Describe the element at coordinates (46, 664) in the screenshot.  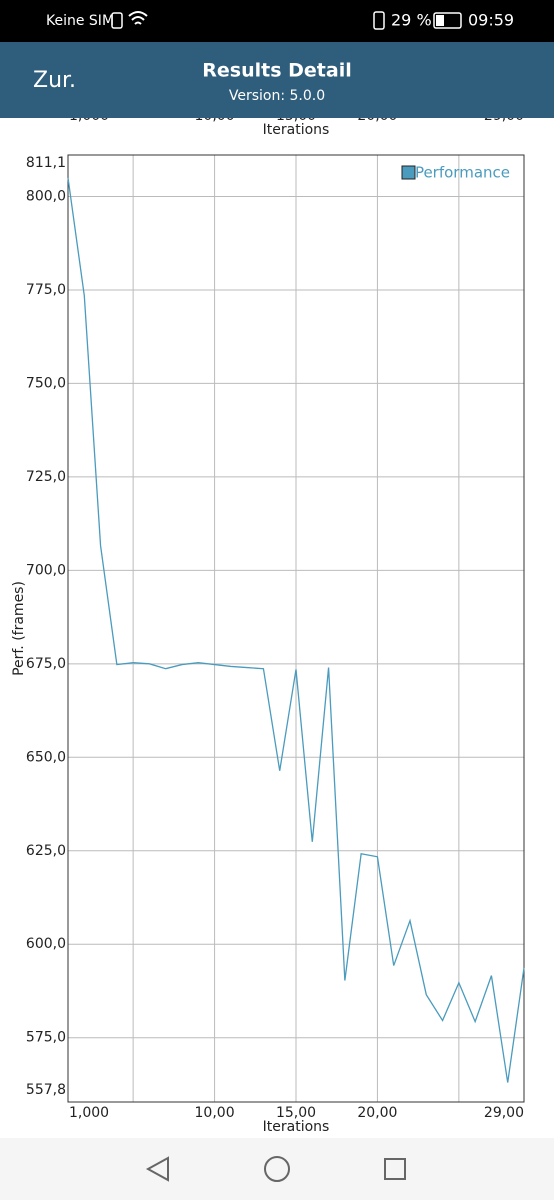
I see `y-tick-label: 675,0` at that location.